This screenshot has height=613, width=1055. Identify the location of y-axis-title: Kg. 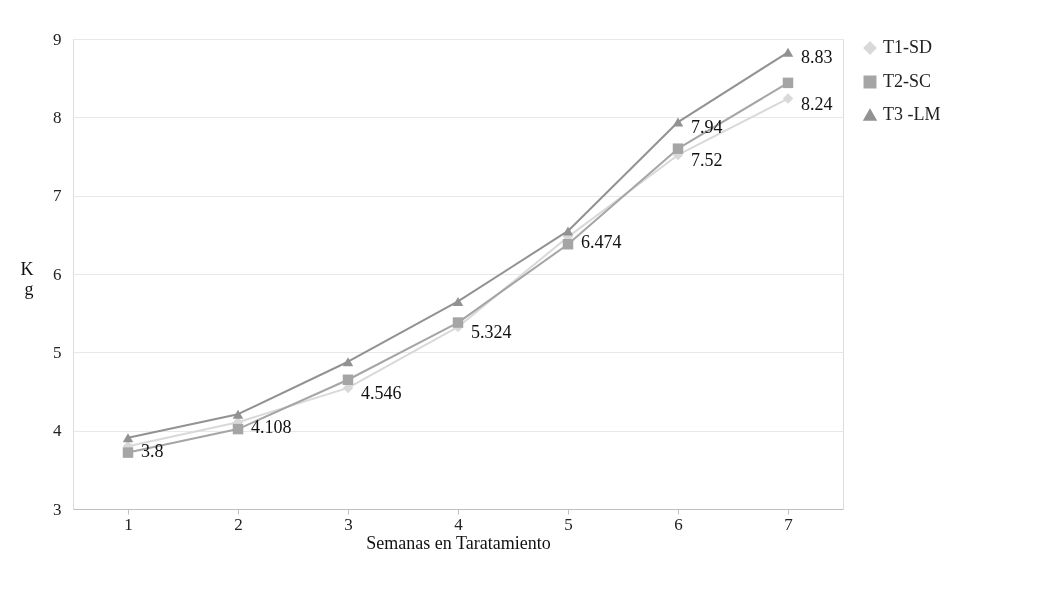
(27, 278).